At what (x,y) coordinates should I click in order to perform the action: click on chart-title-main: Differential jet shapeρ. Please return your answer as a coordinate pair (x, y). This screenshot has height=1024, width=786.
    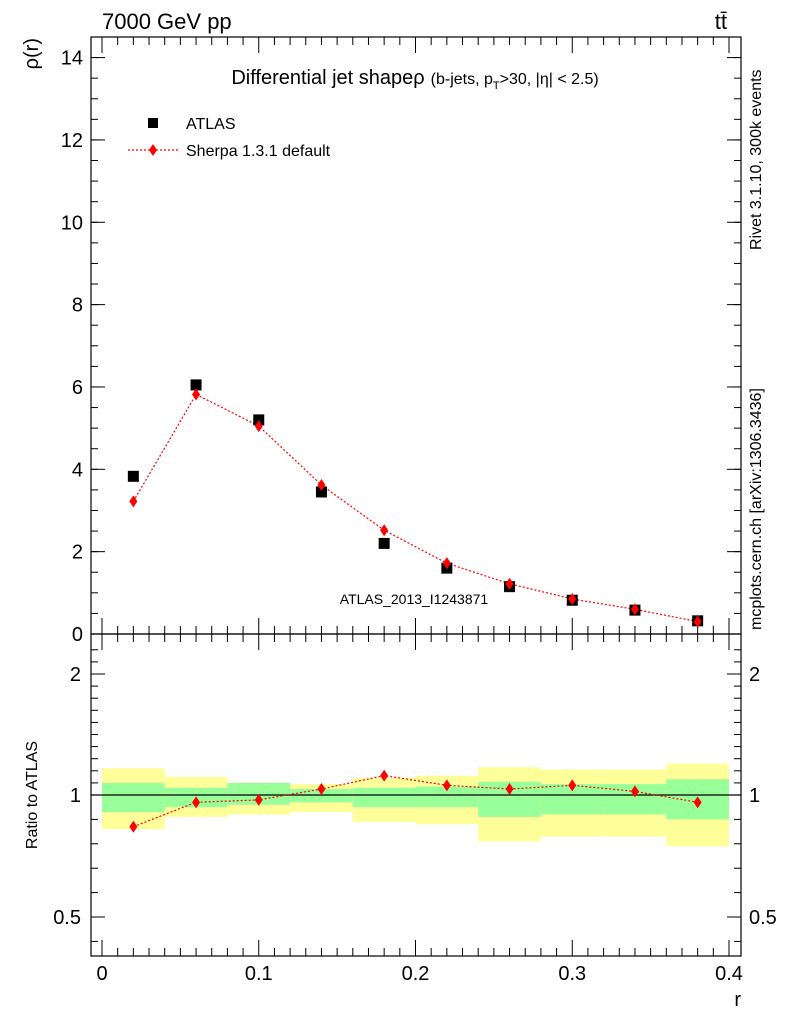
    Looking at the image, I should click on (327, 78).